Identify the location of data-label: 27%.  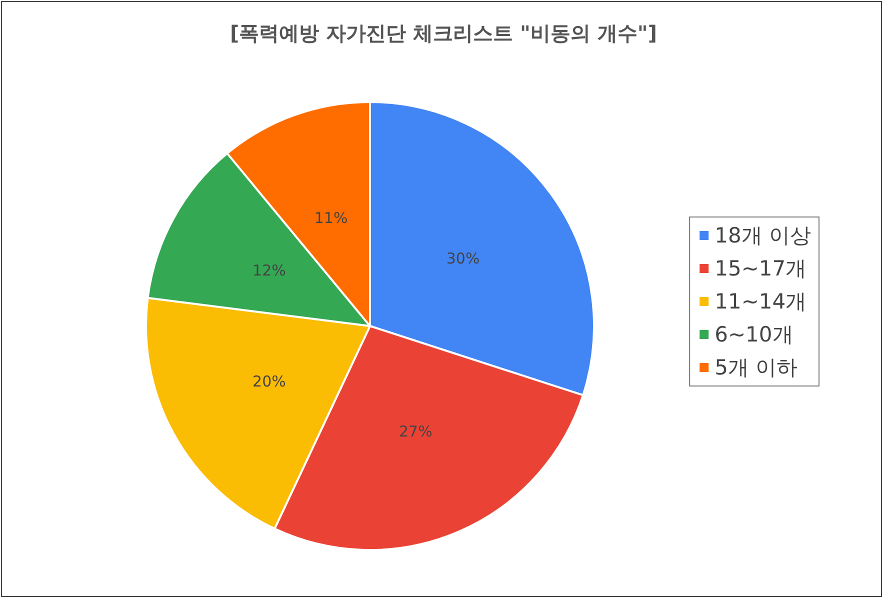
(415, 431).